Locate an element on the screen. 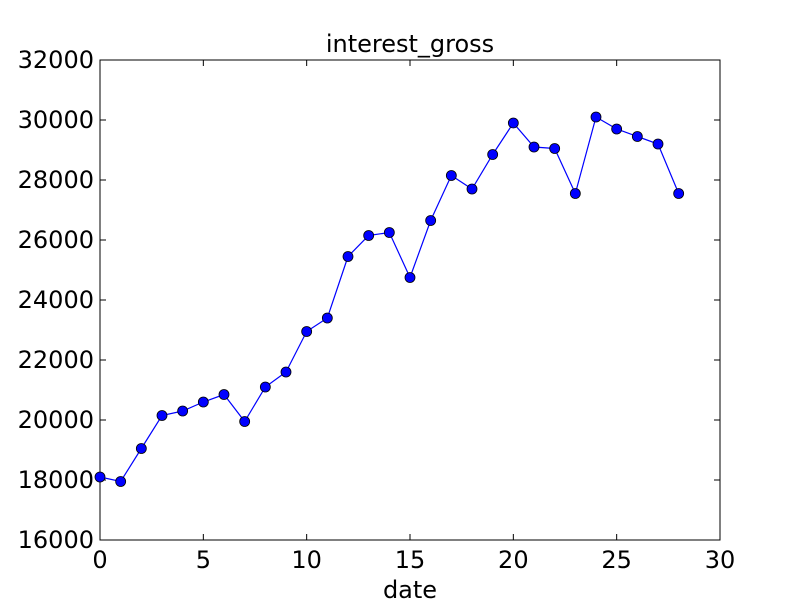  x-tick-label: 15 is located at coordinates (410, 560).